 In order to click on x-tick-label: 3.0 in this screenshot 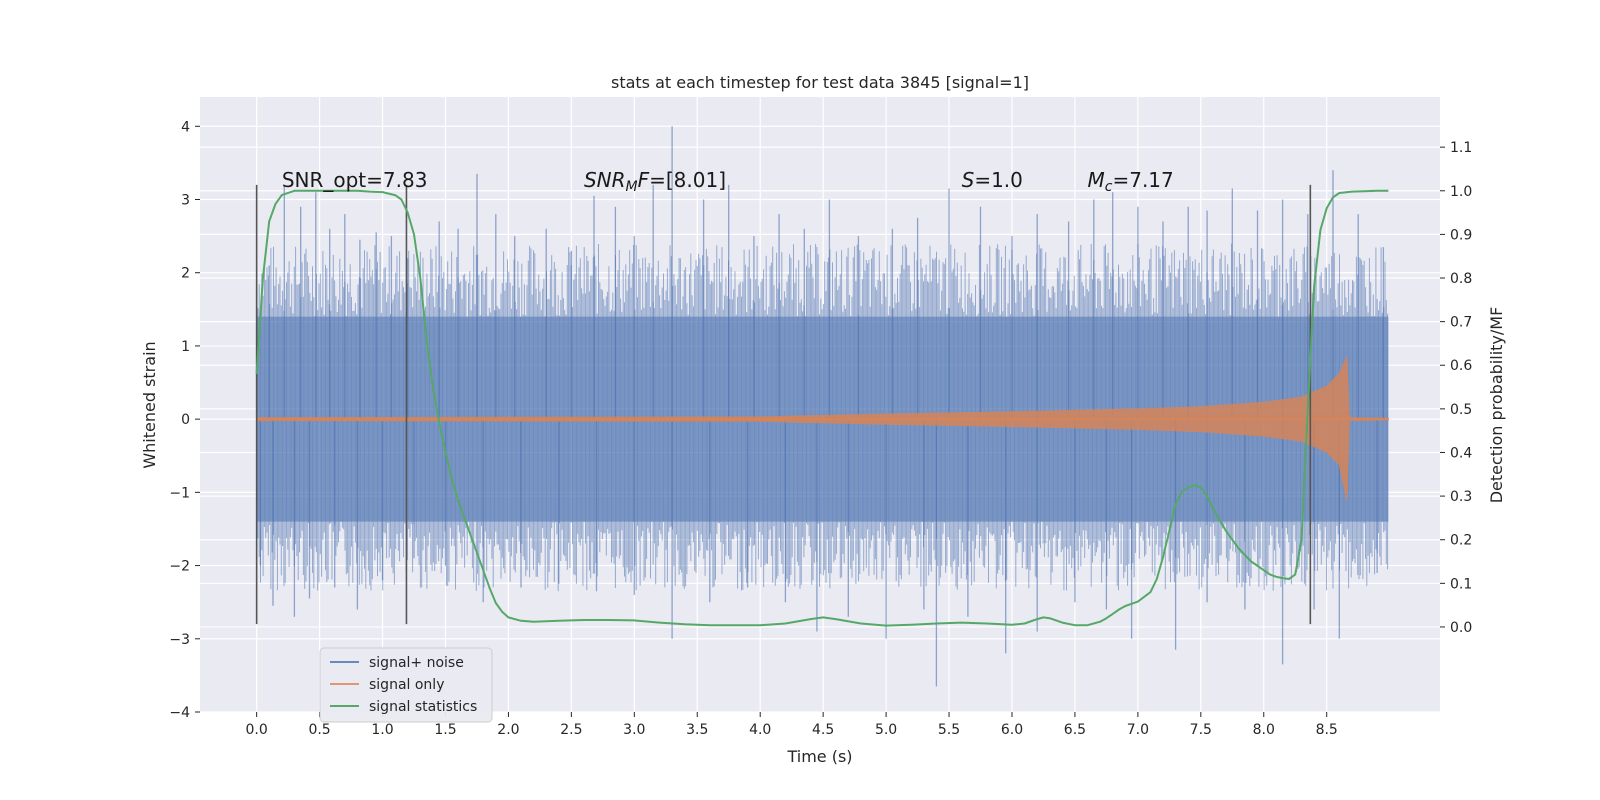, I will do `click(634, 730)`.